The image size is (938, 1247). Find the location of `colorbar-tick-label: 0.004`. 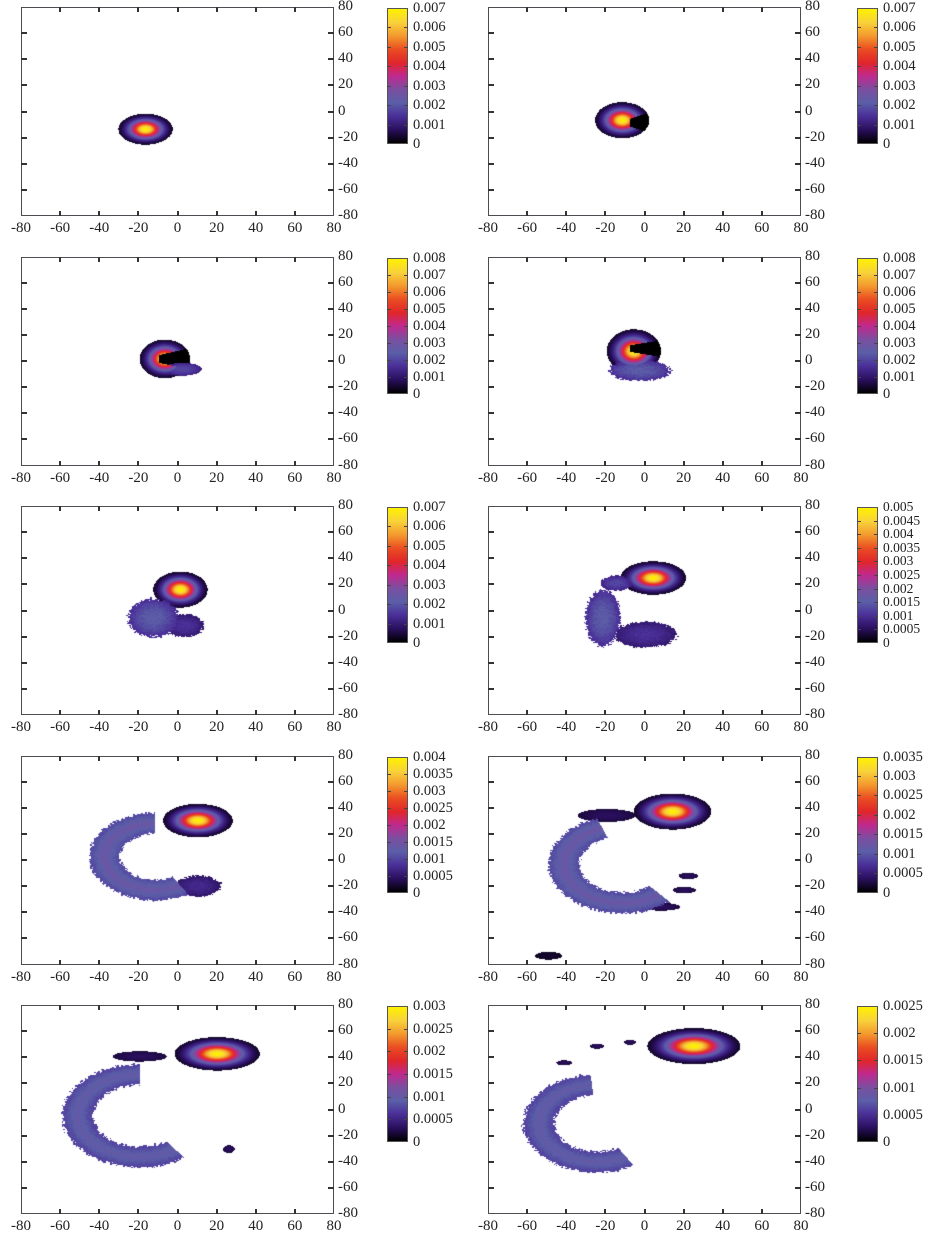

colorbar-tick-label: 0.004 is located at coordinates (899, 325).